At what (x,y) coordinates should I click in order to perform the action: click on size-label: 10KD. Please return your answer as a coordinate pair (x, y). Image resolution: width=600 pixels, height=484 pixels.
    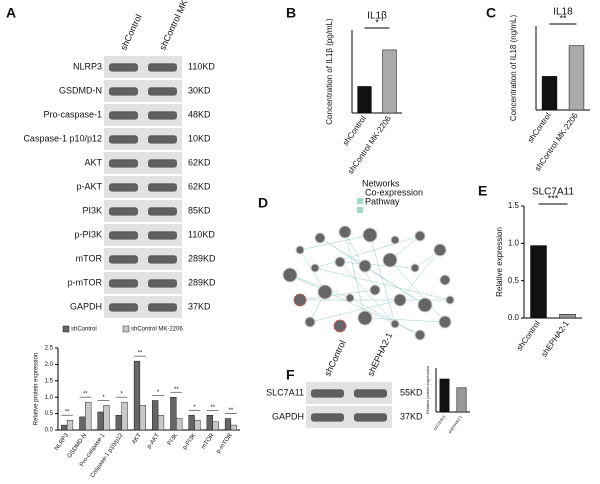
    Looking at the image, I should click on (199, 138).